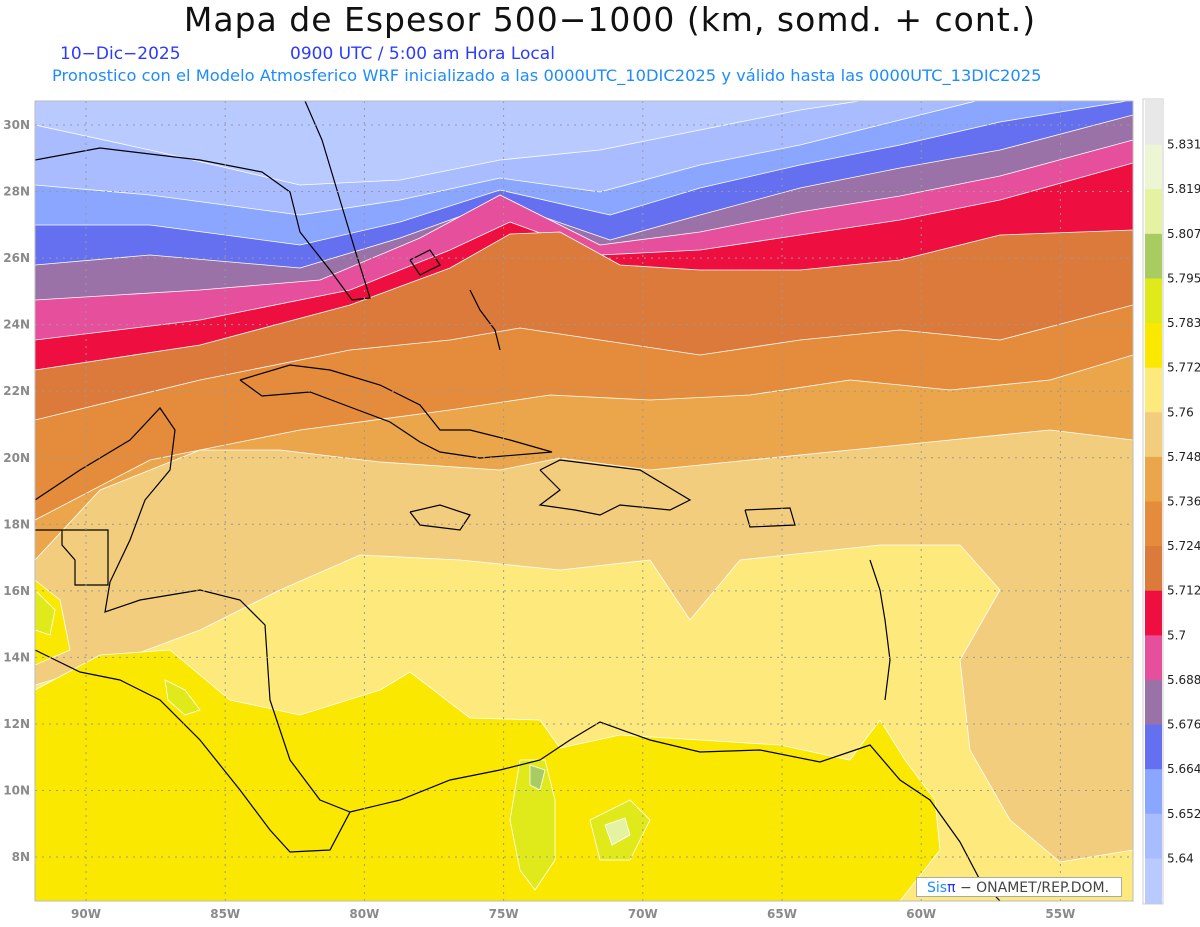 The width and height of the screenshot is (1200, 927). What do you see at coordinates (1183, 591) in the screenshot?
I see `colorbar-label: 5.712` at bounding box center [1183, 591].